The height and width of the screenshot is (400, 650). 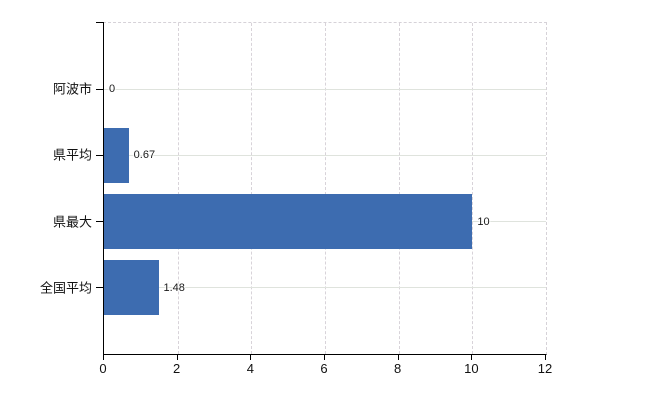 What do you see at coordinates (72, 89) in the screenshot?
I see `category-label: 阿波市` at bounding box center [72, 89].